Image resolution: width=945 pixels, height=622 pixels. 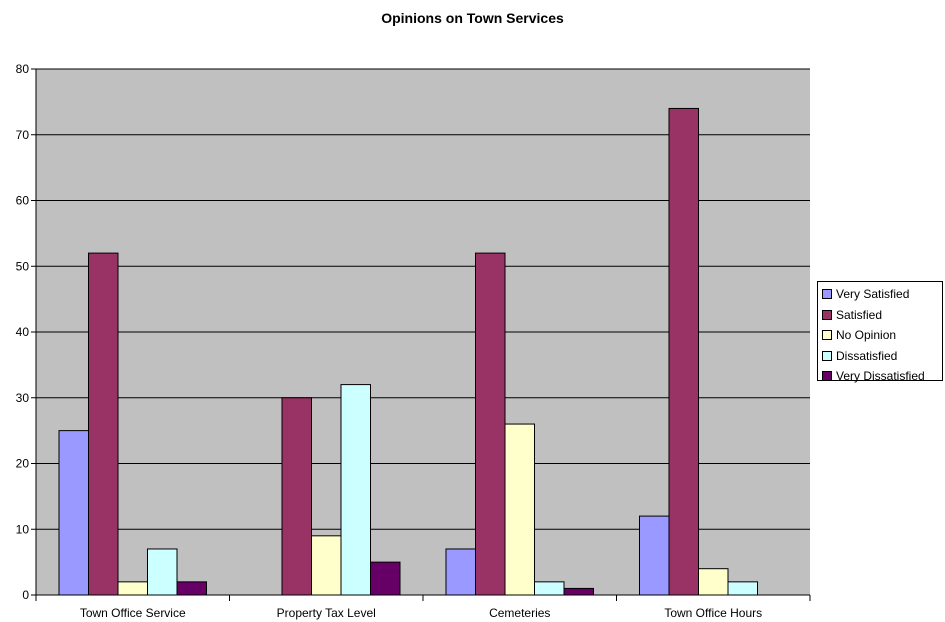 I want to click on legend-label: No Opinion, so click(x=866, y=335).